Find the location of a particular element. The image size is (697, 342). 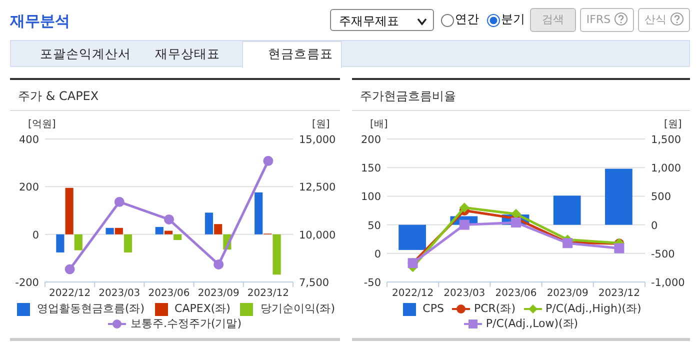

text: IFRS is located at coordinates (598, 19).